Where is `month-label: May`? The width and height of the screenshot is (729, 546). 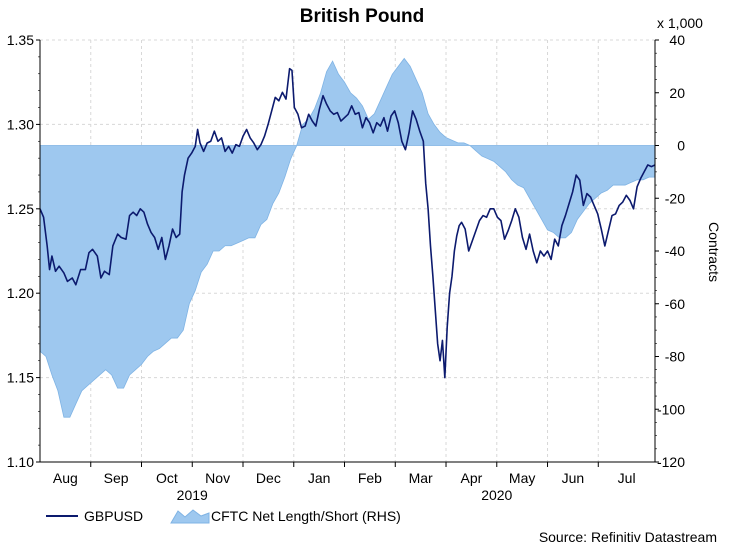 month-label: May is located at coordinates (522, 478).